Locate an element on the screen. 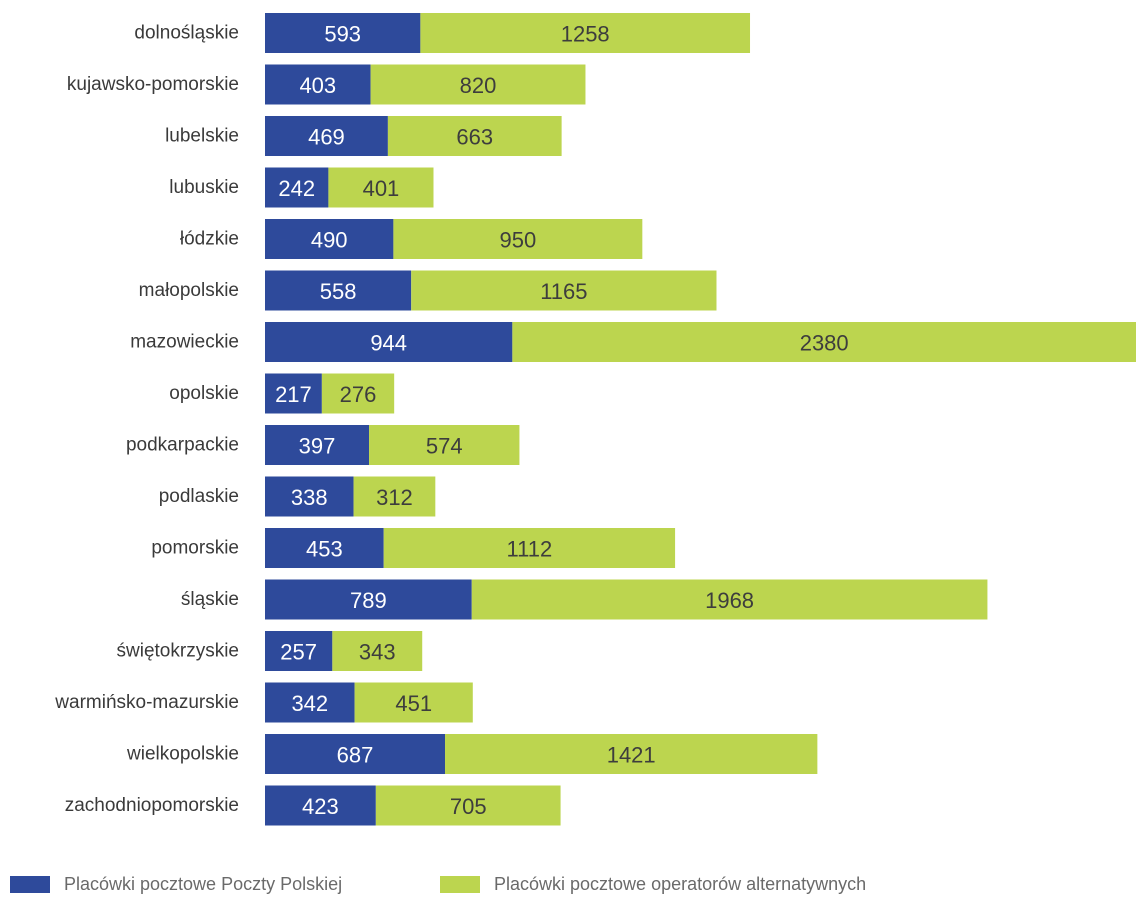 This screenshot has width=1136, height=899. value-label-alternative-slaskie: 1968 is located at coordinates (729, 600).